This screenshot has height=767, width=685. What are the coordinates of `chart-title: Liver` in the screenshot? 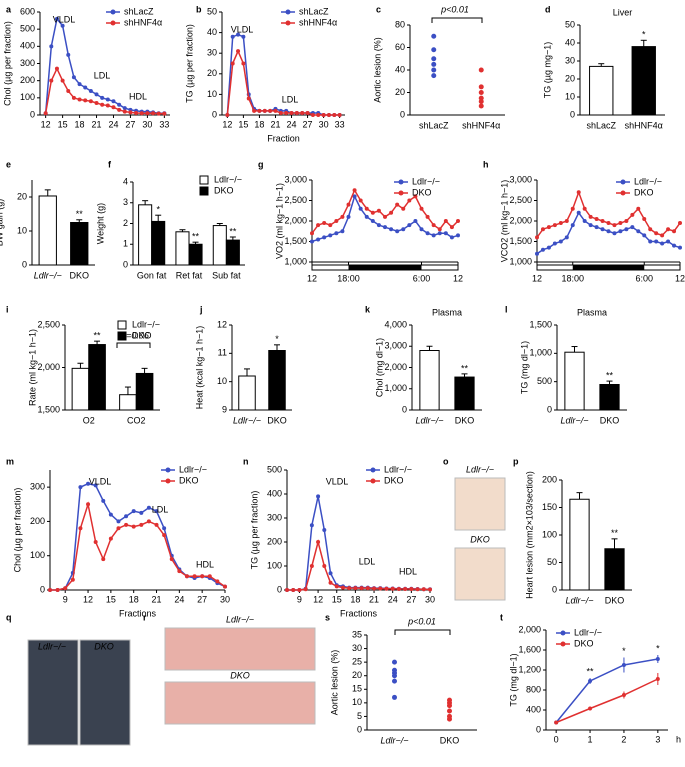 It's located at (623, 12).